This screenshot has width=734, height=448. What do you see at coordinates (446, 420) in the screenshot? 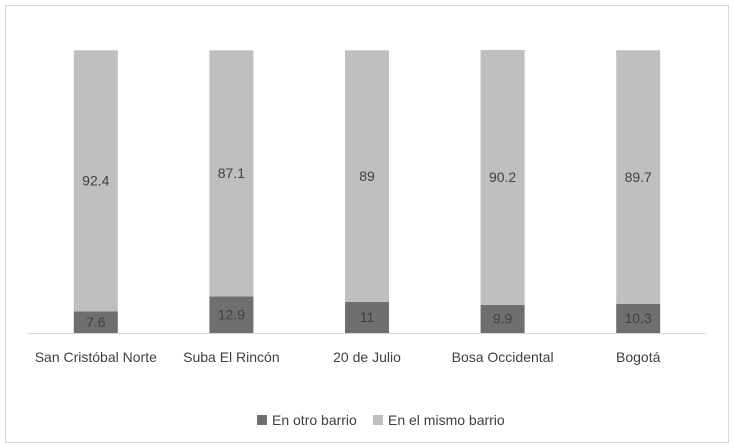
I see `legend-label: En el mismo barrio` at bounding box center [446, 420].